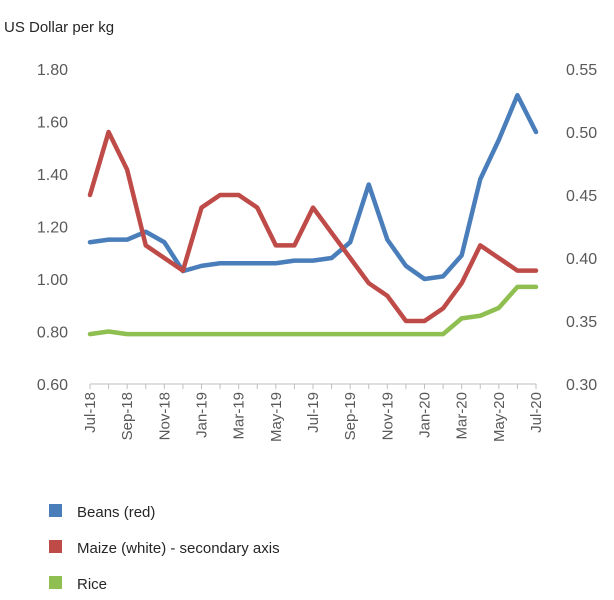  What do you see at coordinates (52, 333) in the screenshot?
I see `y-tick-label: 0.80` at bounding box center [52, 333].